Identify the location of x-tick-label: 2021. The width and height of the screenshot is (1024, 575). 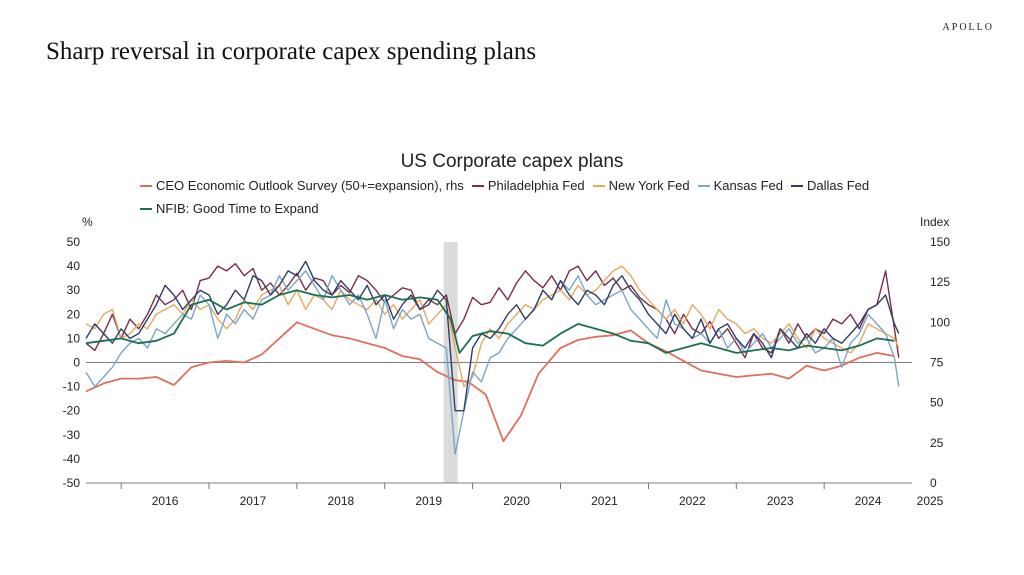
(604, 501).